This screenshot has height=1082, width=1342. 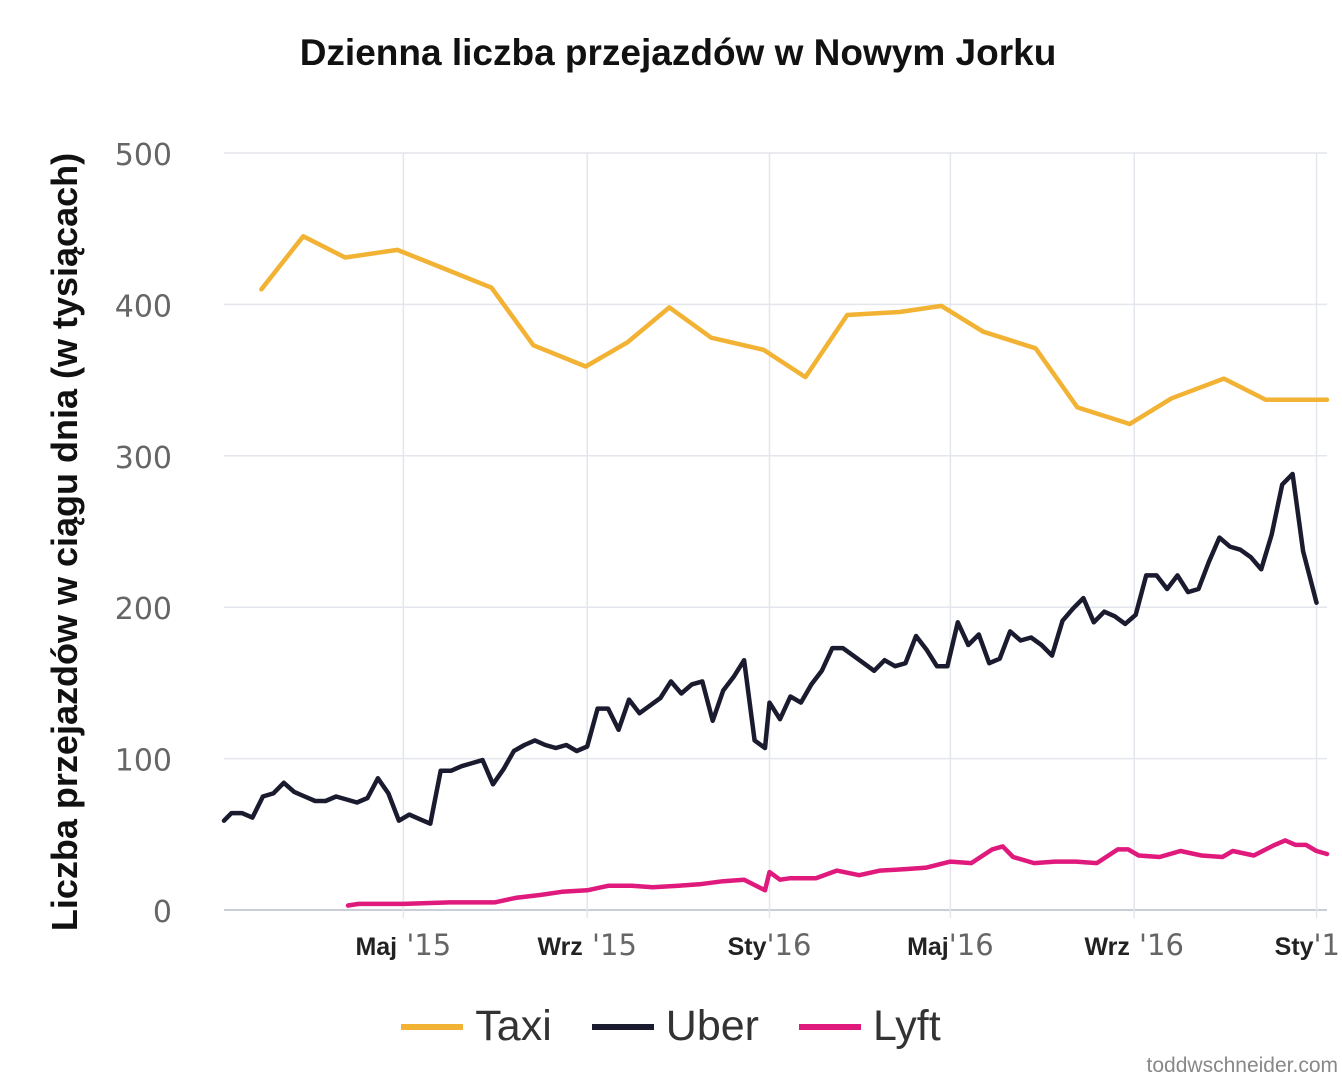 What do you see at coordinates (162, 912) in the screenshot?
I see `y-tick-label: 0` at bounding box center [162, 912].